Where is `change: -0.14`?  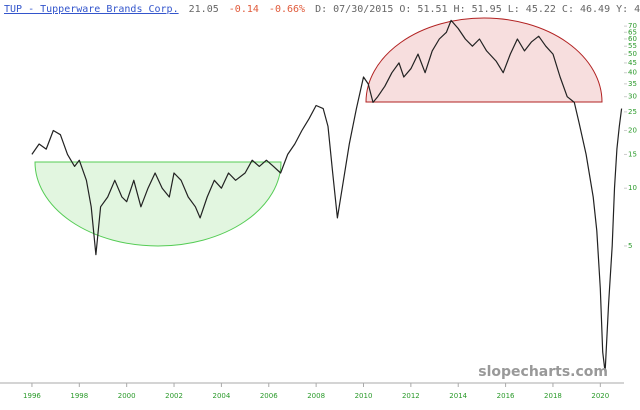 change: -0.14 is located at coordinates (244, 9).